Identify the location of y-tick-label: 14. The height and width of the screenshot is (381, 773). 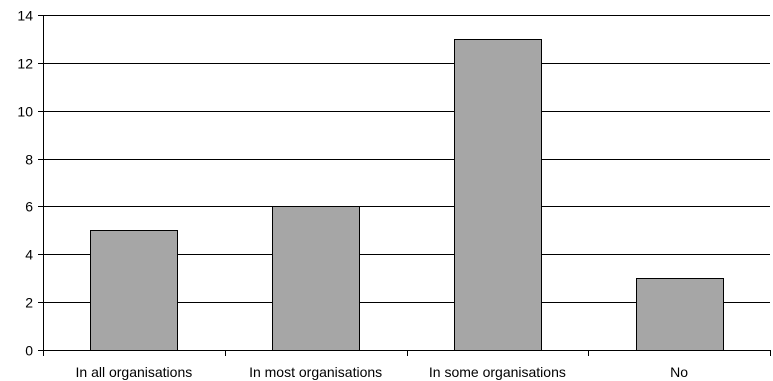
(25, 16).